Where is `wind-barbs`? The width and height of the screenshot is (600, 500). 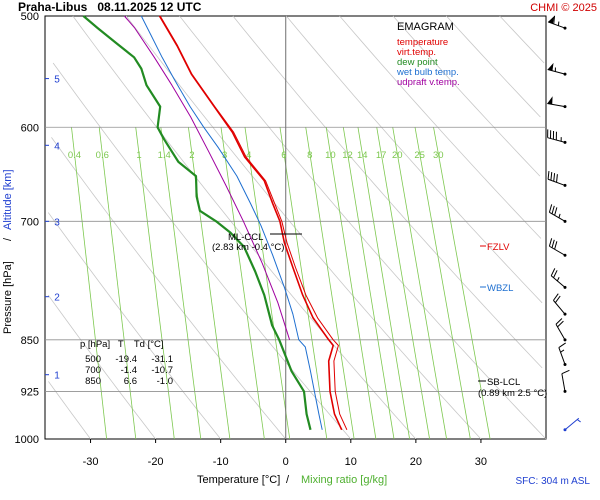 wind-barbs is located at coordinates (564, 223).